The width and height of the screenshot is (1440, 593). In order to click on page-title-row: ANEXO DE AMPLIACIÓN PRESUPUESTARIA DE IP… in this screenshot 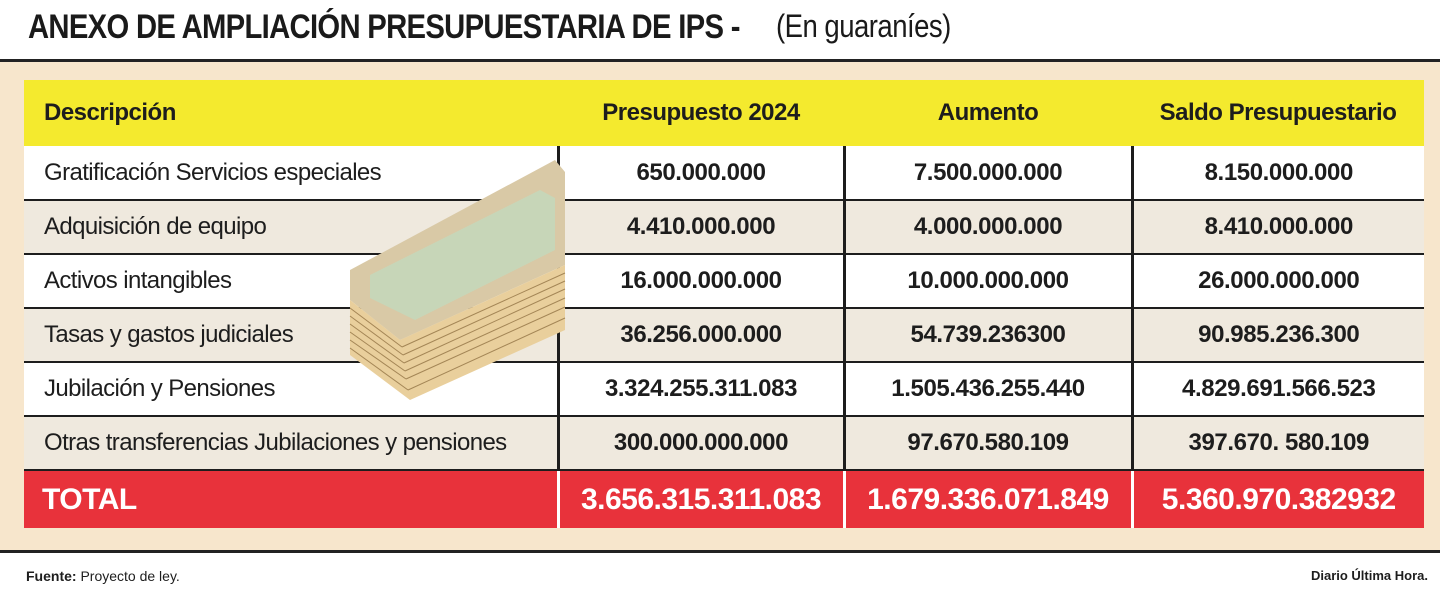, I will do `click(489, 32)`.